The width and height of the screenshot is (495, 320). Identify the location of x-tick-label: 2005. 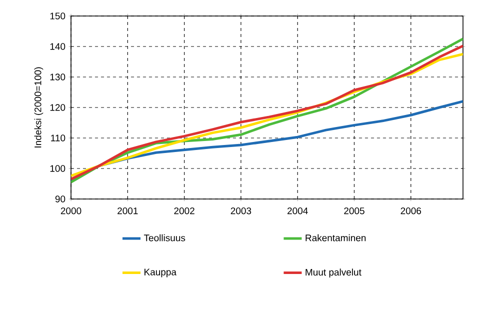
(354, 210).